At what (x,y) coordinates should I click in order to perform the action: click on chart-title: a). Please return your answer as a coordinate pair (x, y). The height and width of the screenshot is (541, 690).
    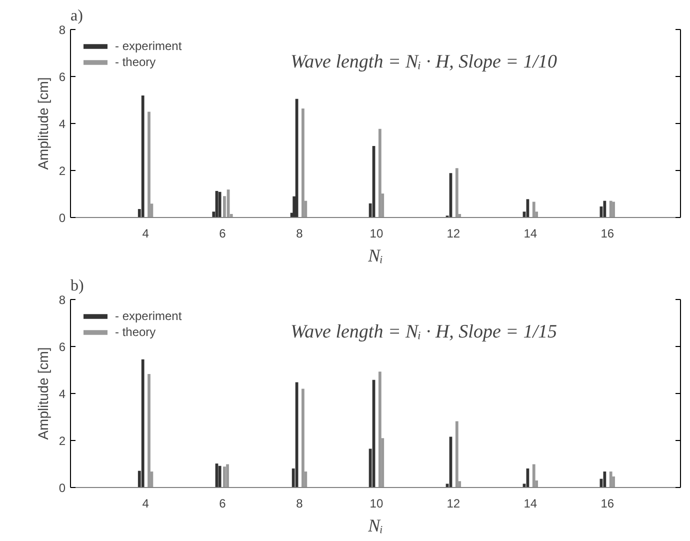
    Looking at the image, I should click on (76, 16).